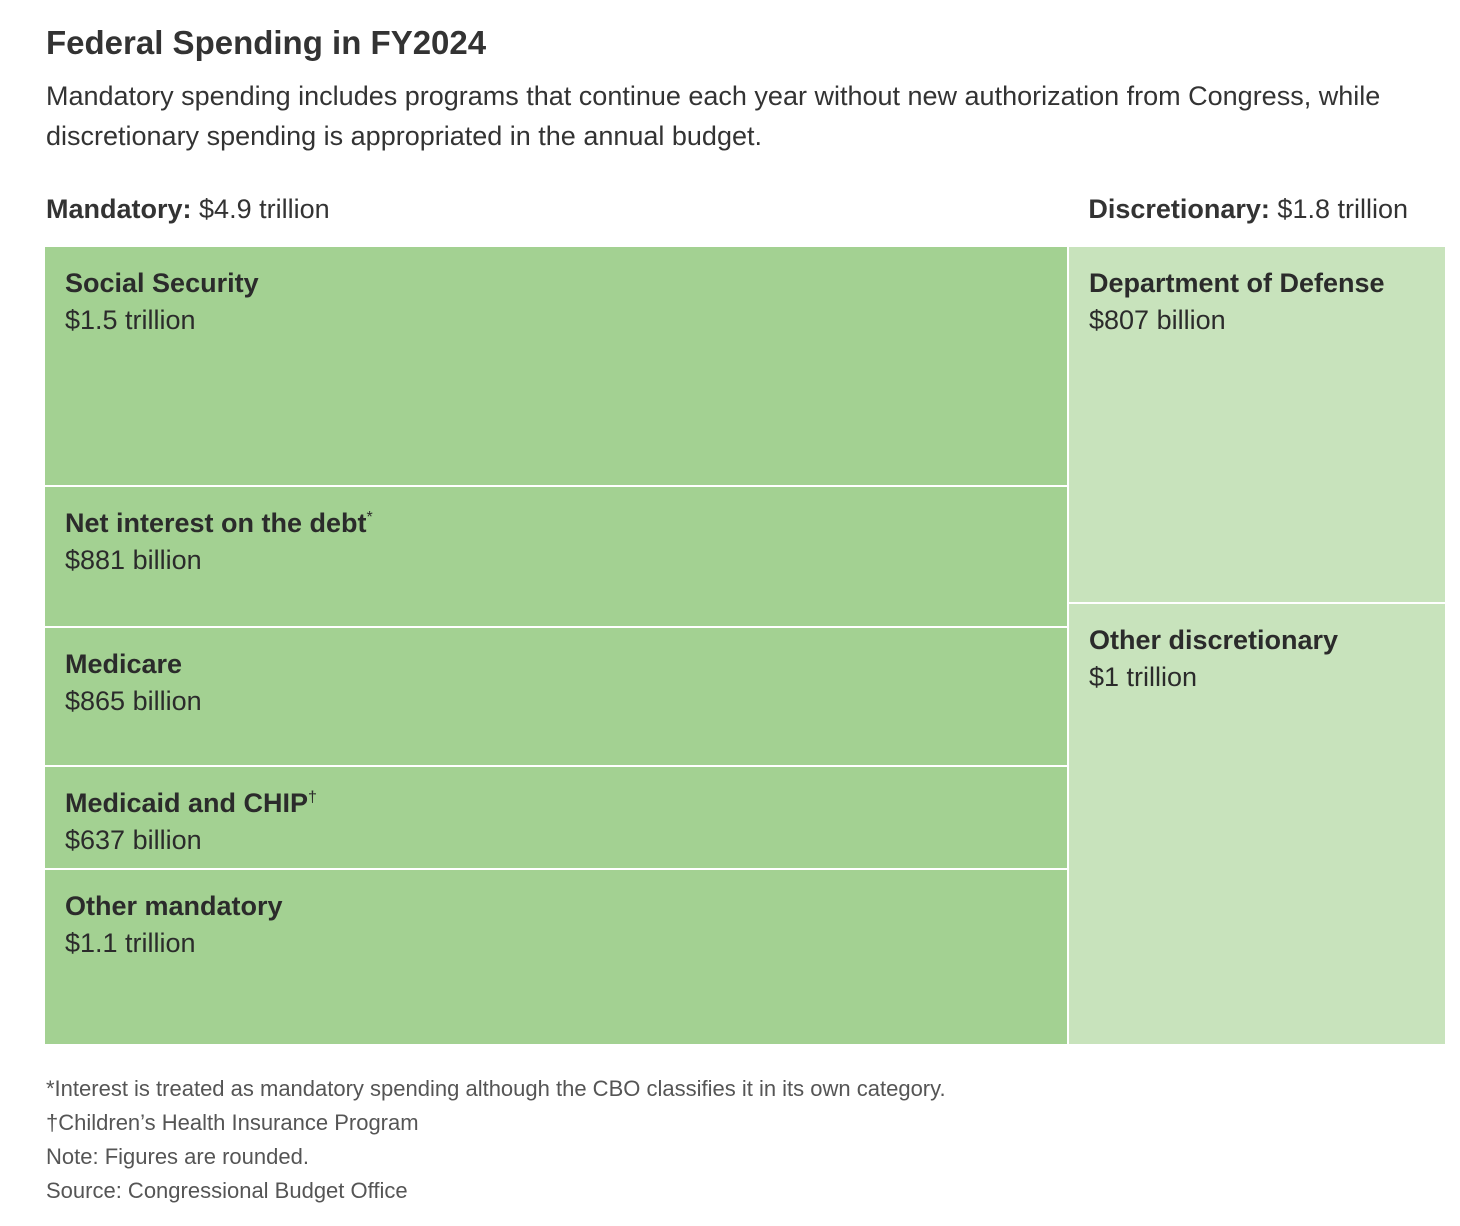 Image resolution: width=1460 pixels, height=1226 pixels. Describe the element at coordinates (1237, 283) in the screenshot. I see `tile-label: Department of Defense` at that location.